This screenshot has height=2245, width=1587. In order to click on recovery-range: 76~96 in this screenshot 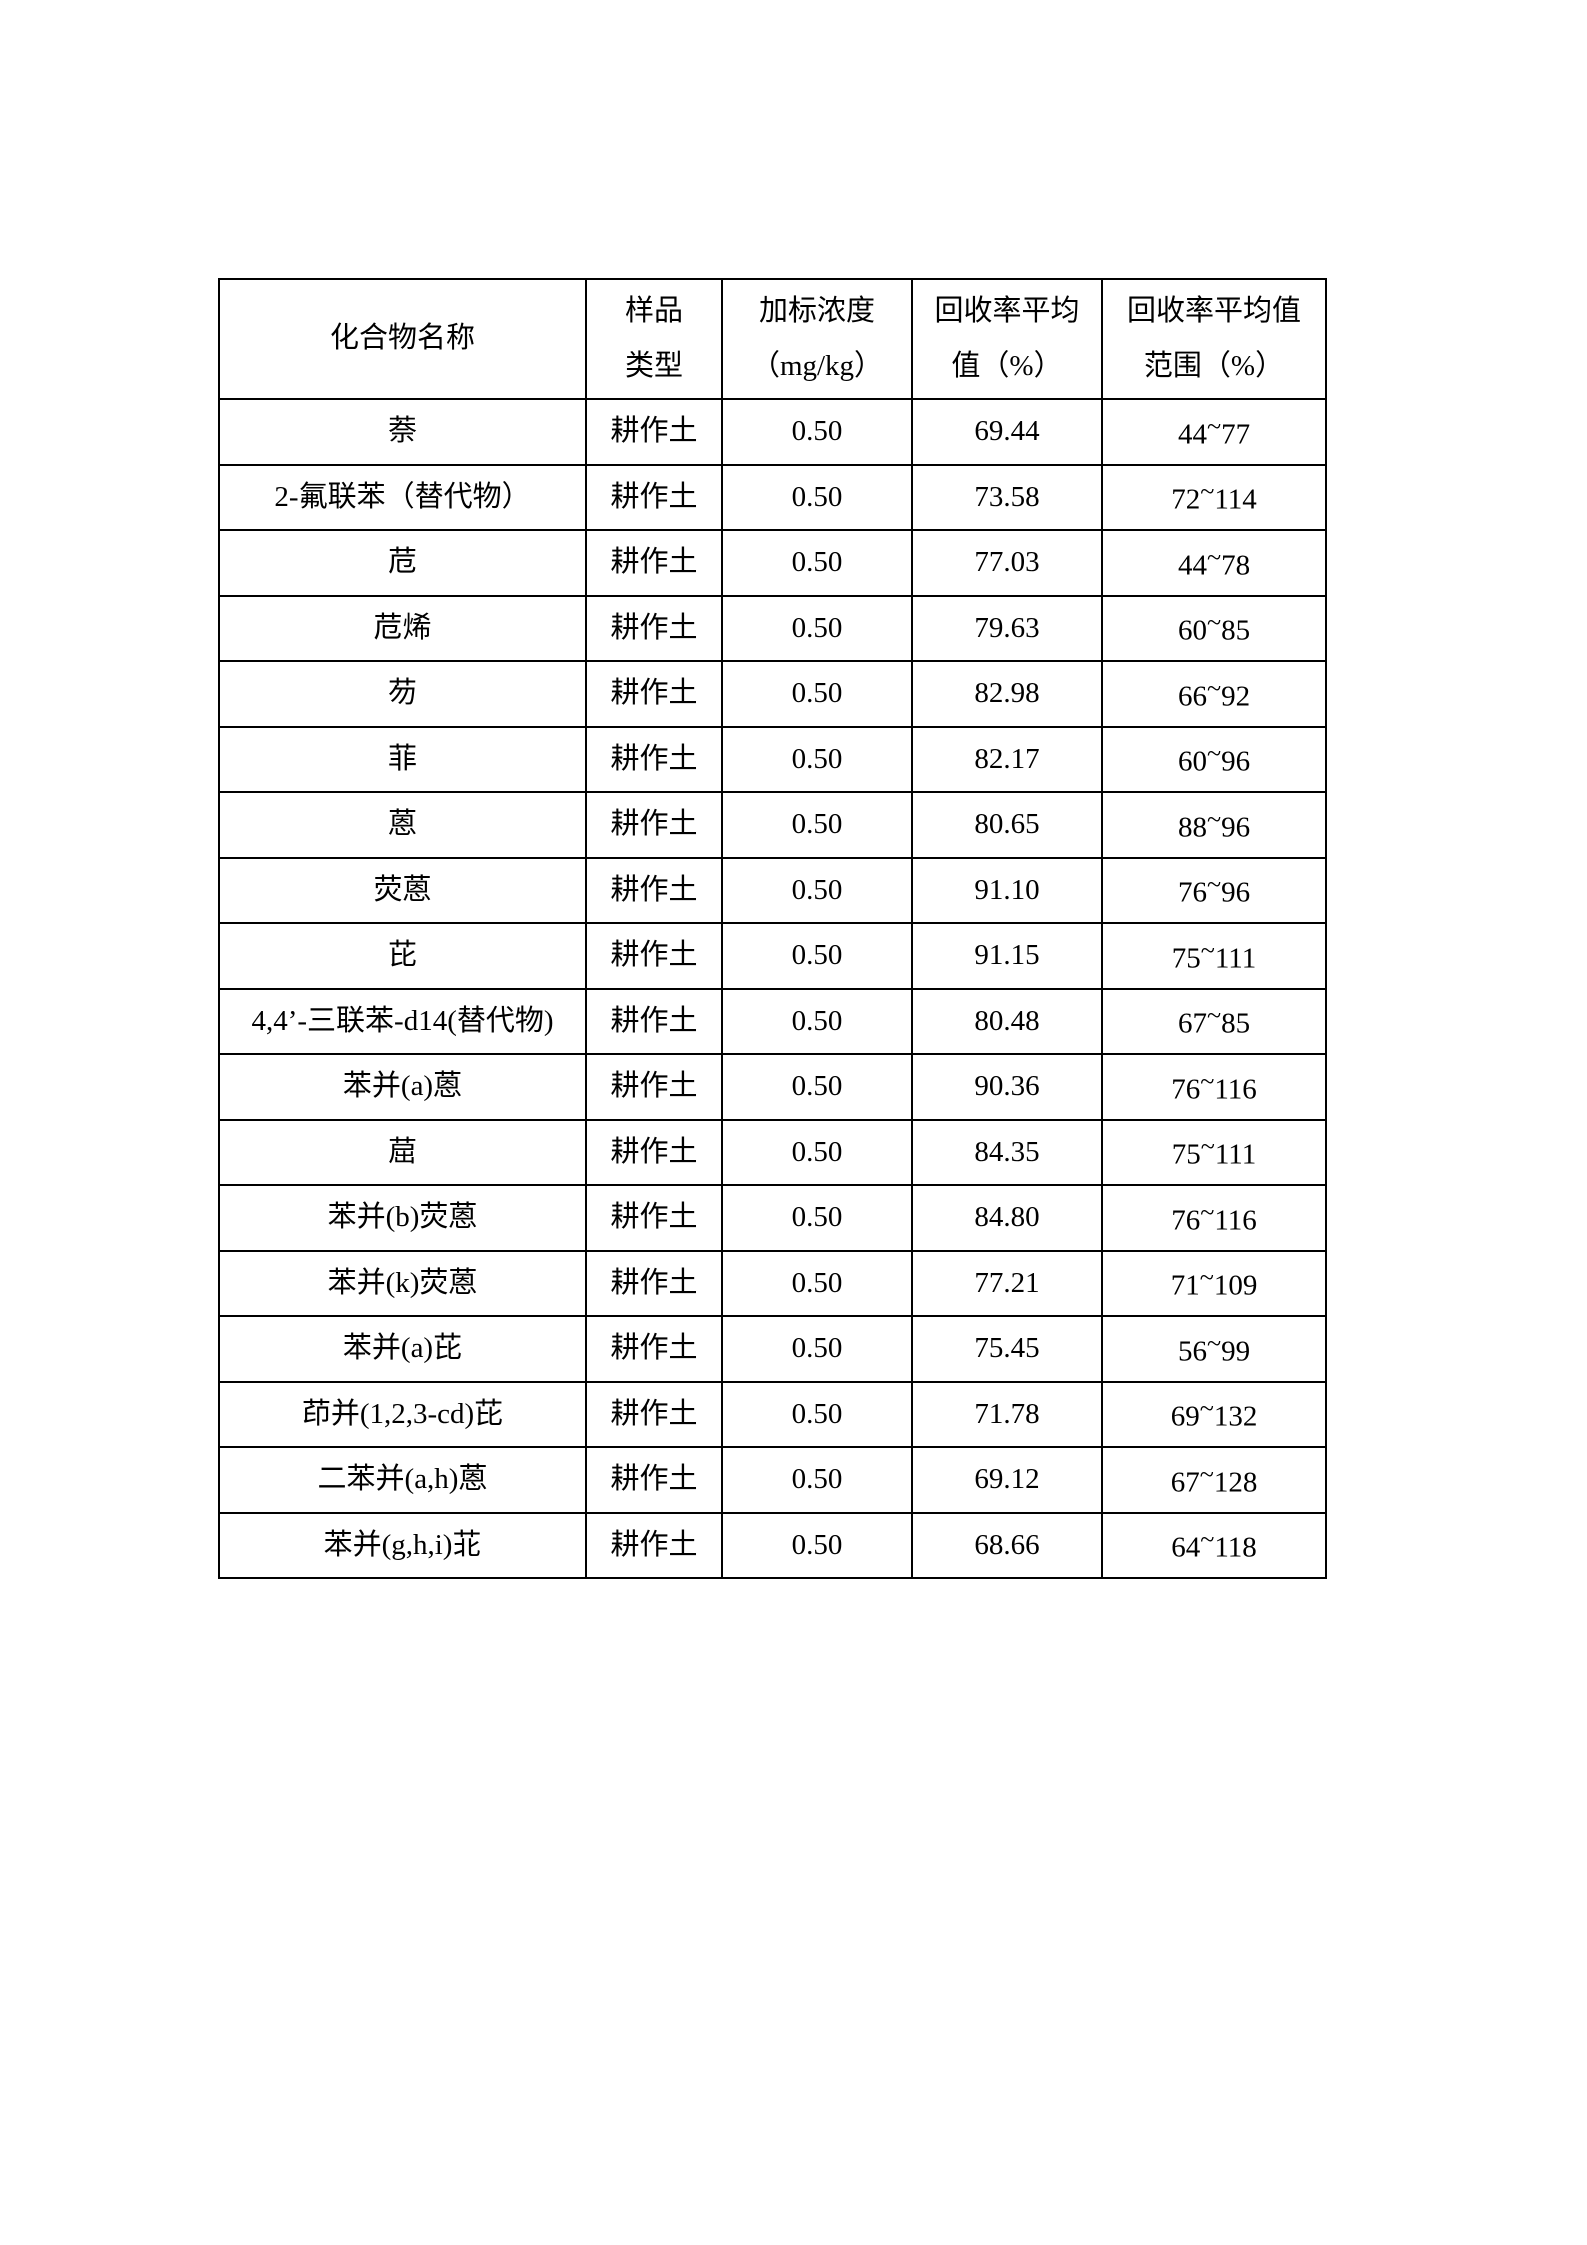, I will do `click(1214, 890)`.